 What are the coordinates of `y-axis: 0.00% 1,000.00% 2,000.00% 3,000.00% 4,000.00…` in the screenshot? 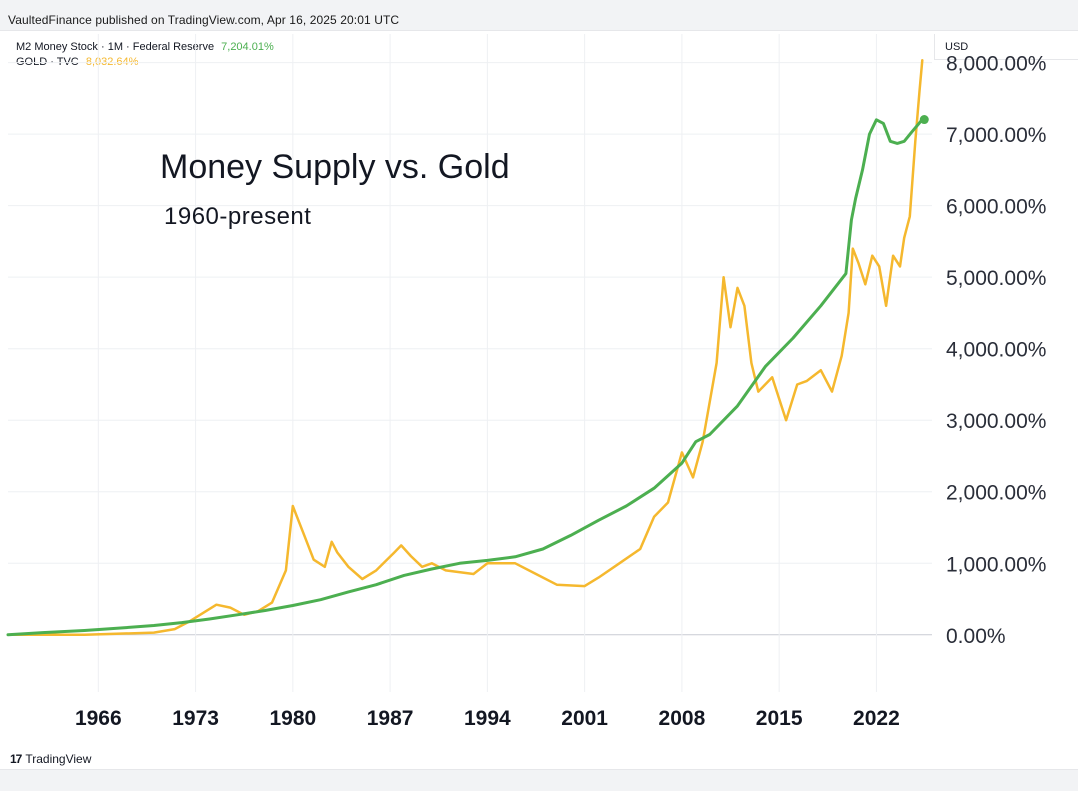 It's located at (996, 350).